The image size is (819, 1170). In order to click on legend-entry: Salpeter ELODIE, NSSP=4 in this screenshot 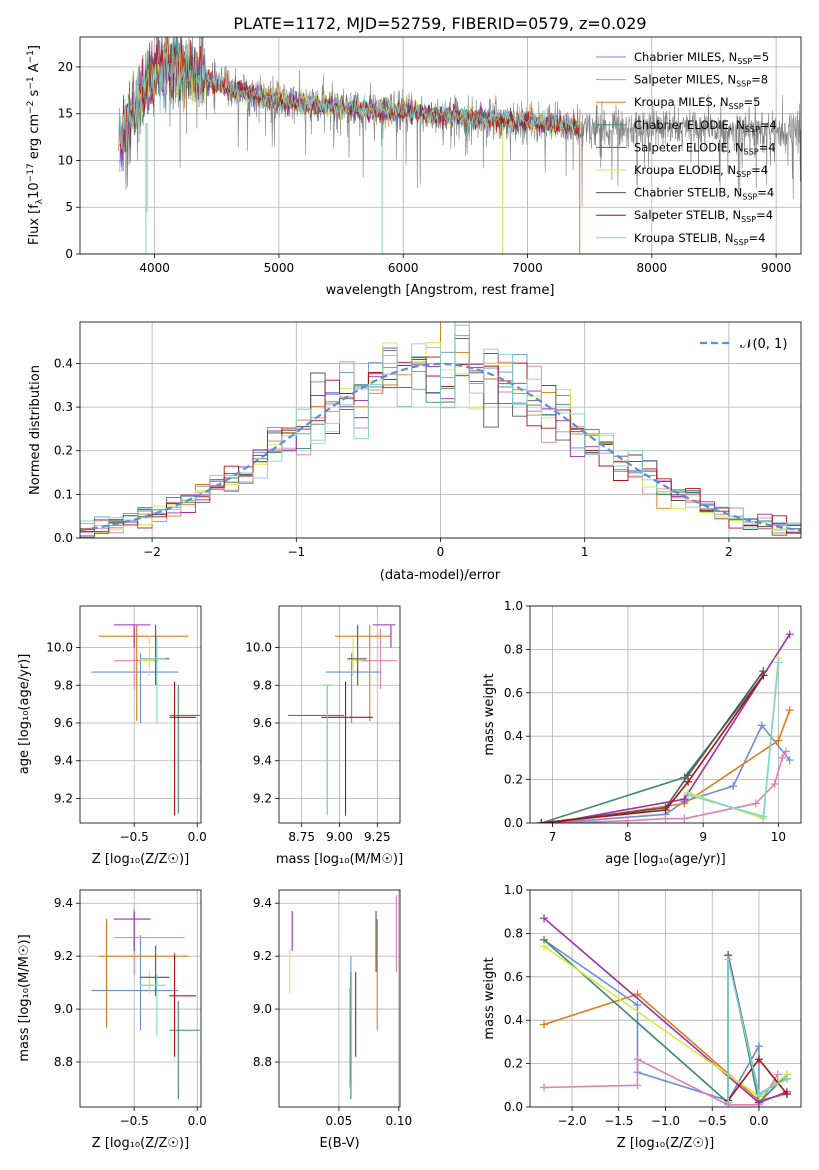, I will do `click(705, 148)`.